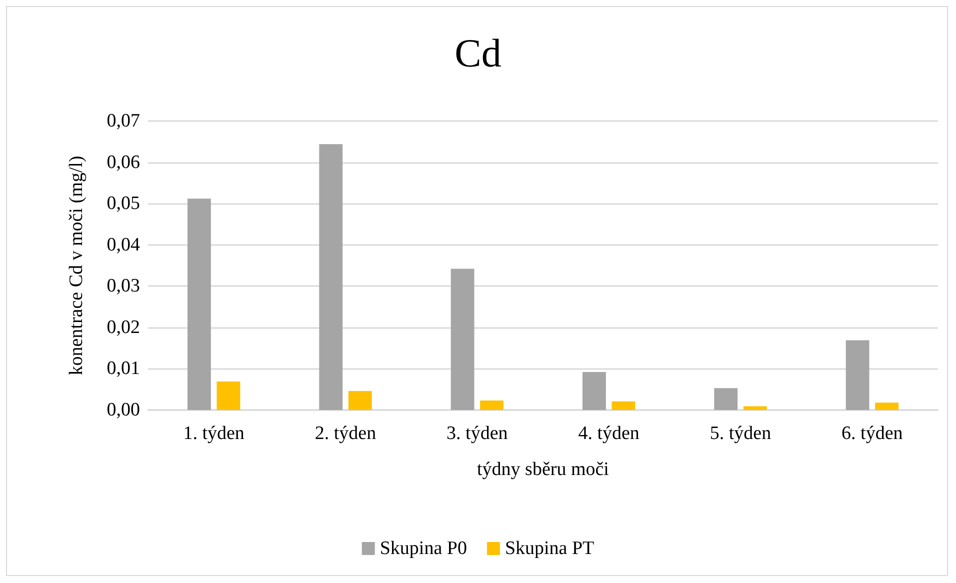 This screenshot has width=956, height=583. I want to click on y-tick-label: 0,01, so click(123, 369).